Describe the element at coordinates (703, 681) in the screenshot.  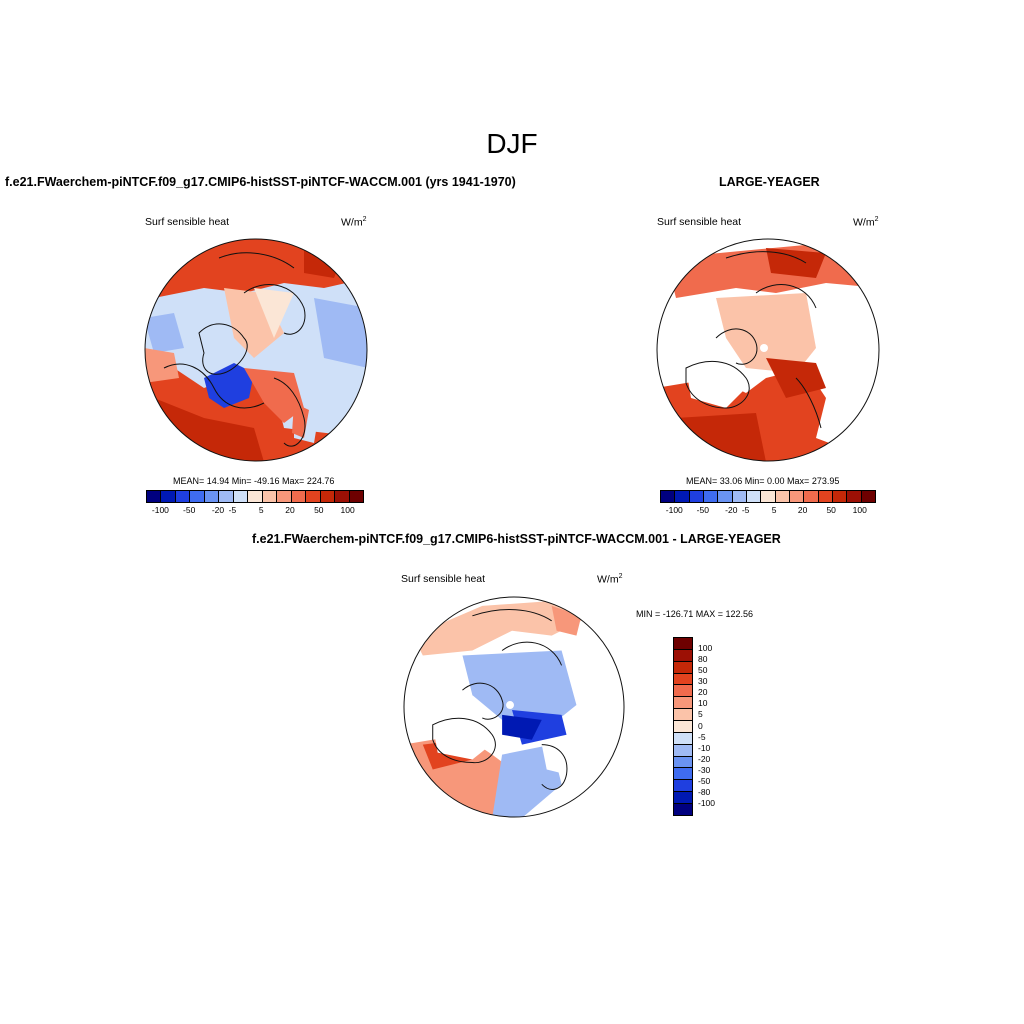
I see `colorbar-tick-label: 30` at that location.